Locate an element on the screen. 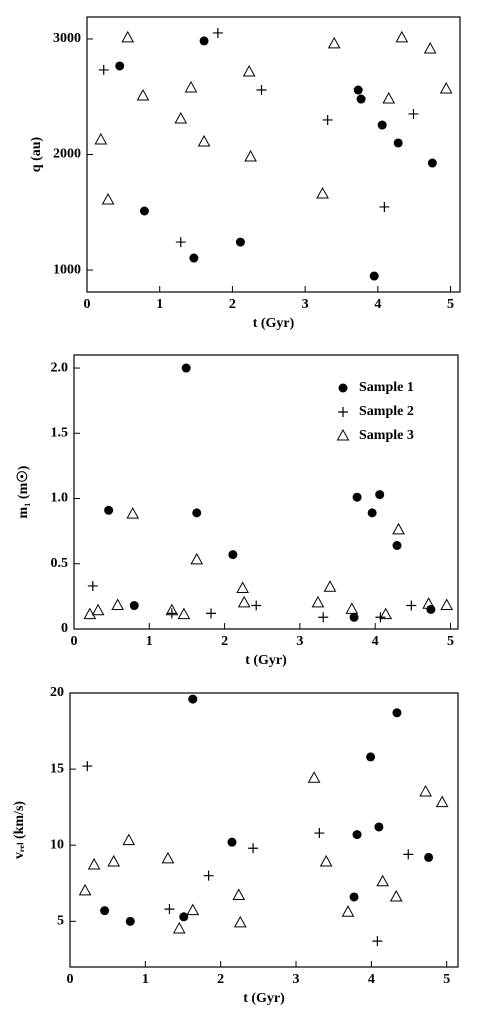  y-tick-label: 5 is located at coordinates (60, 921).